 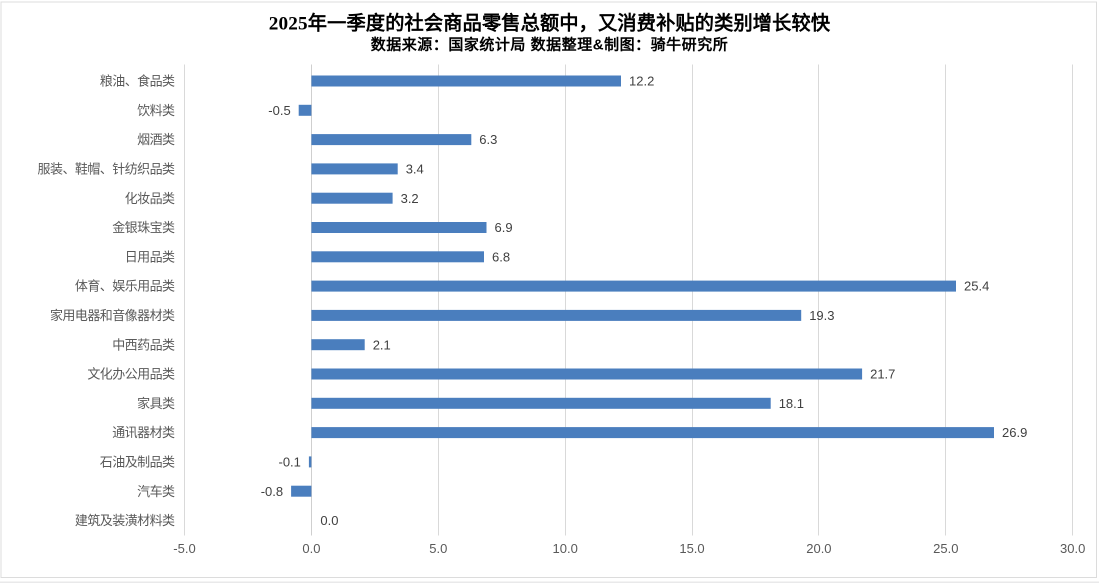 I want to click on svg-text: 建筑及装潢材料类, so click(x=125, y=520).